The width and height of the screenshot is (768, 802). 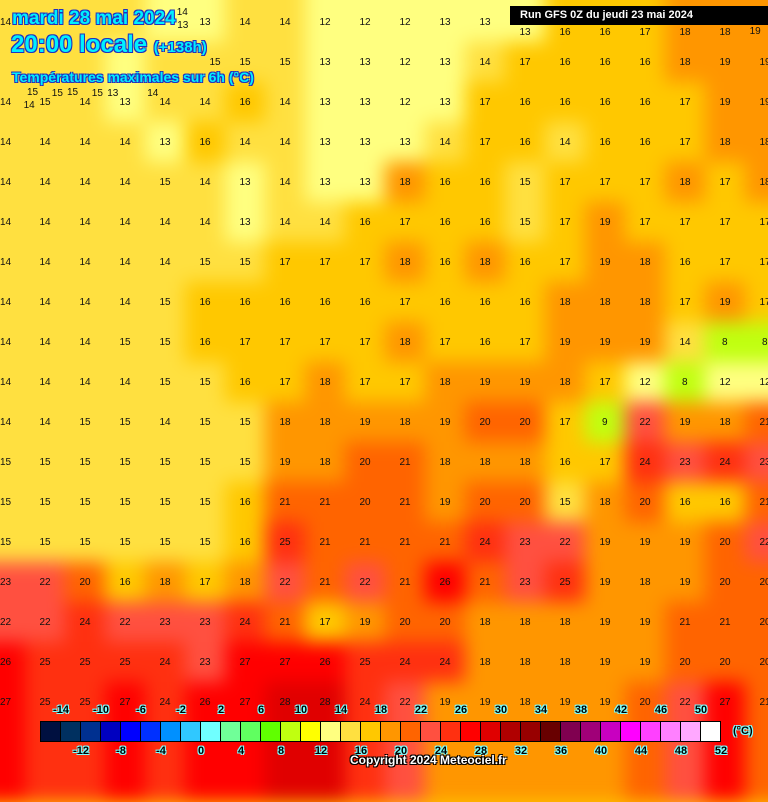 What do you see at coordinates (645, 382) in the screenshot?
I see `temperature-value: 12` at bounding box center [645, 382].